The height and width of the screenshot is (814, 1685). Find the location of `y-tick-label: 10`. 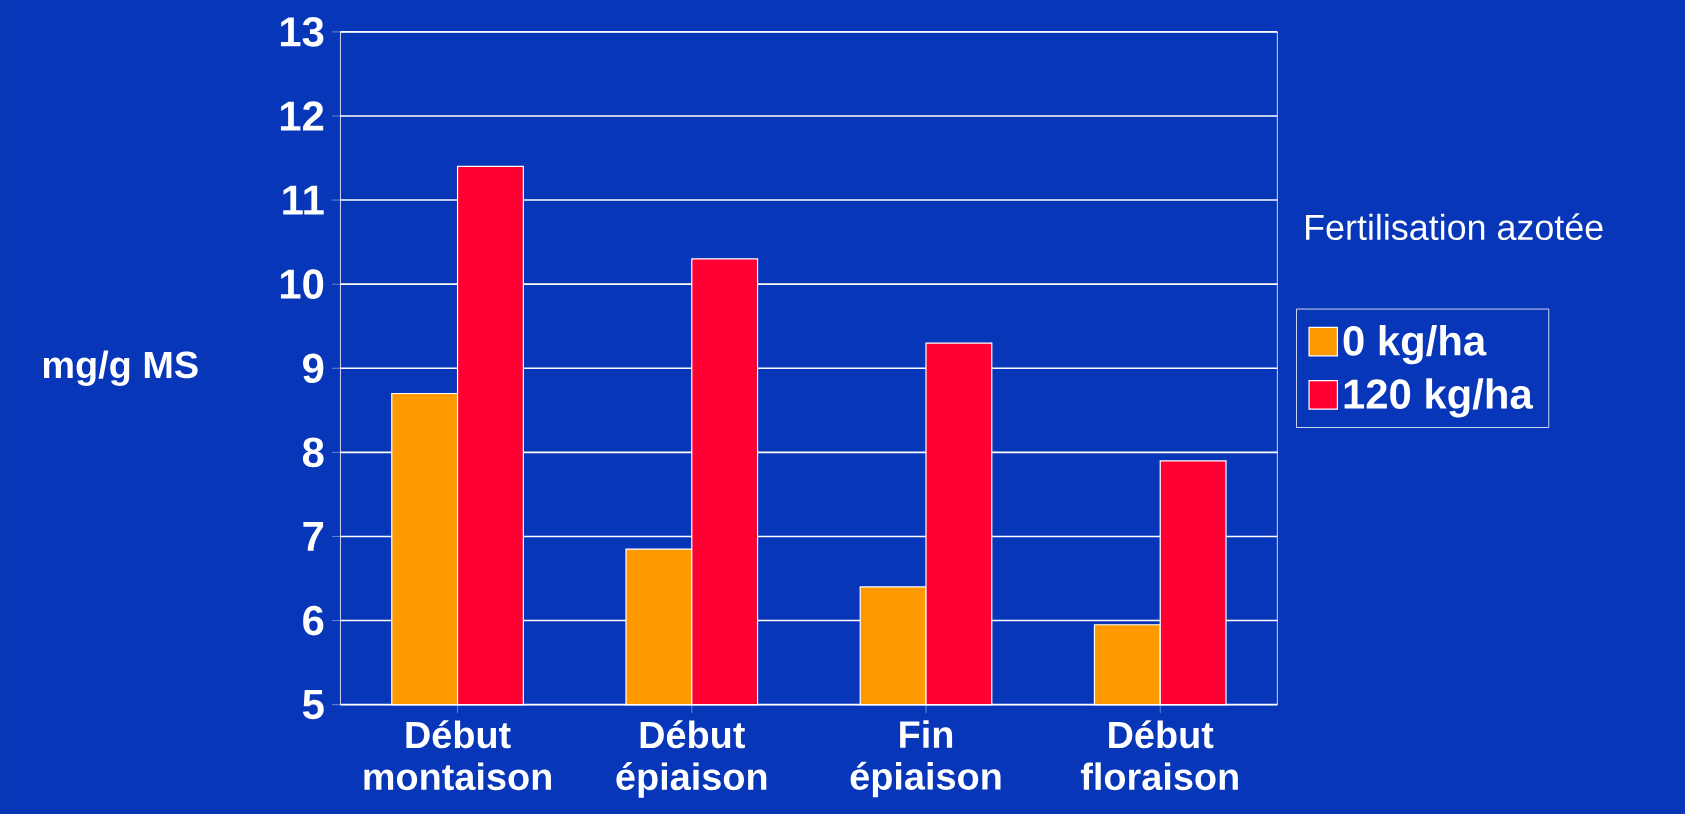

y-tick-label: 10 is located at coordinates (302, 284).